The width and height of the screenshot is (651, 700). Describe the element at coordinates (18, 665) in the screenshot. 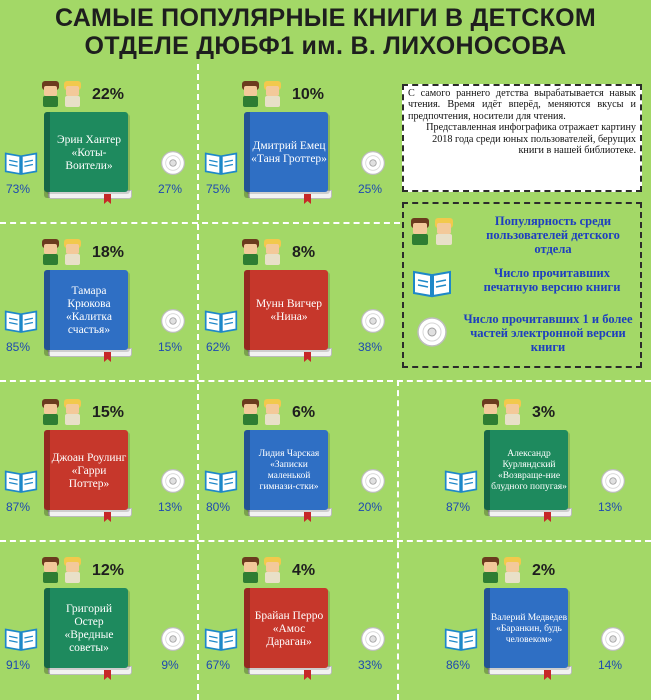

I see `print-percent: 91%` at that location.